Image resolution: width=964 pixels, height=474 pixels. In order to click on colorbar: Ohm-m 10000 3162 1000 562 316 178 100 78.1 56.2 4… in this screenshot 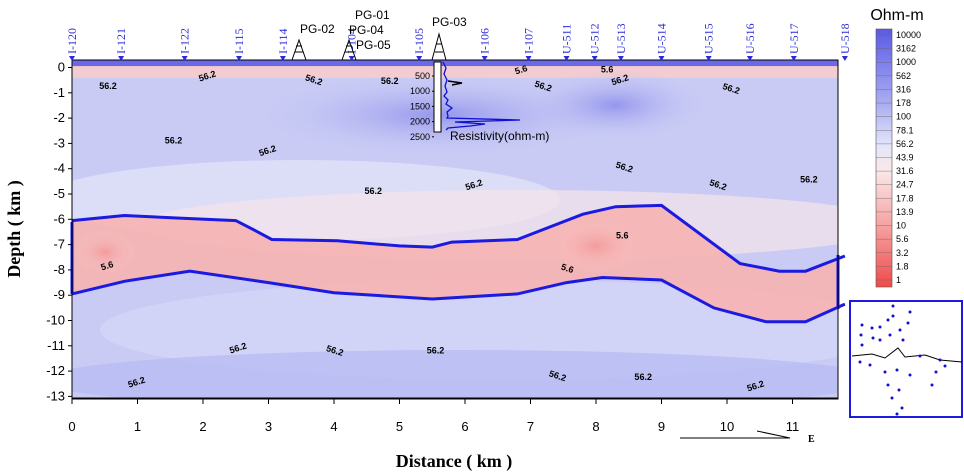, I will do `click(897, 147)`.